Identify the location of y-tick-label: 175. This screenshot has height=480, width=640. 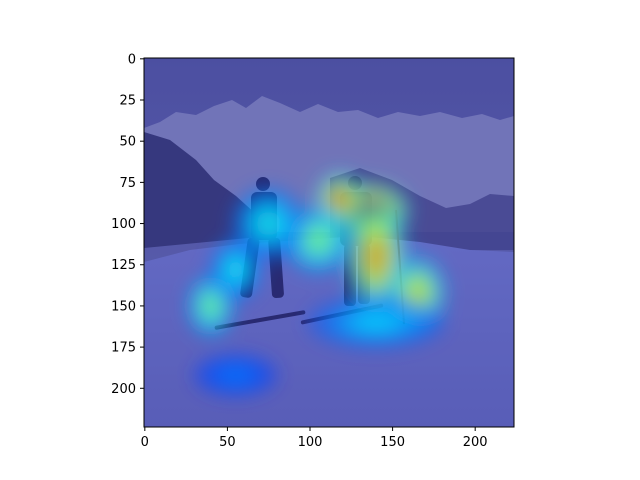
(123, 348).